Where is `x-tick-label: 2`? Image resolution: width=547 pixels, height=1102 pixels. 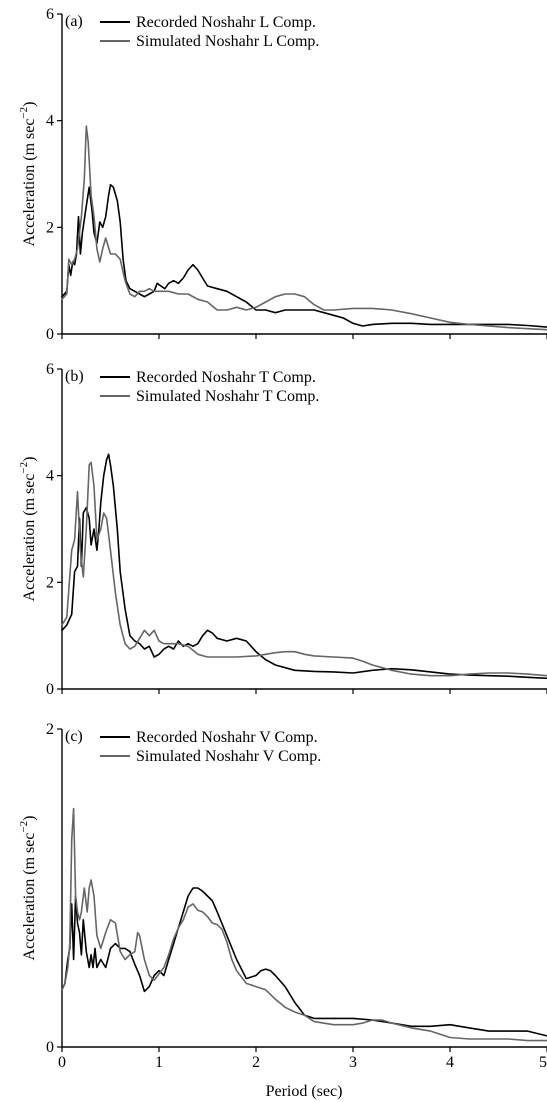 x-tick-label: 2 is located at coordinates (256, 1062).